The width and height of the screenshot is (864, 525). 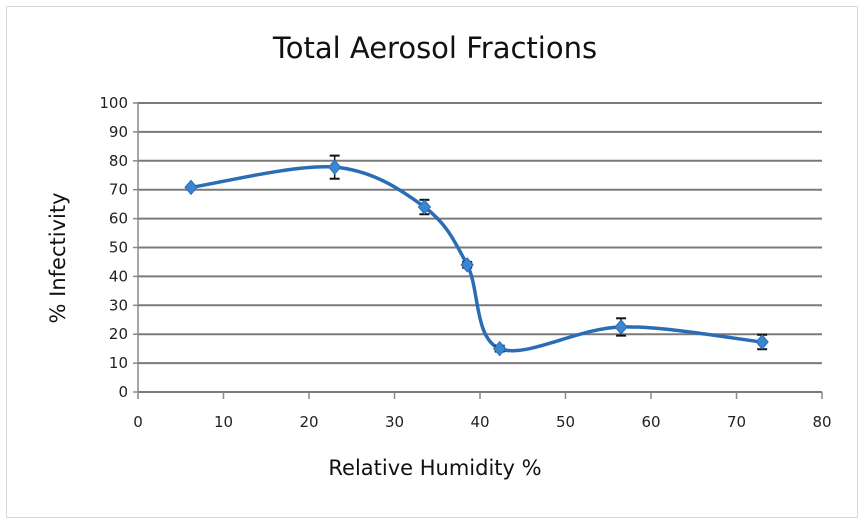 I want to click on x-tick-label: 40, so click(x=479, y=422).